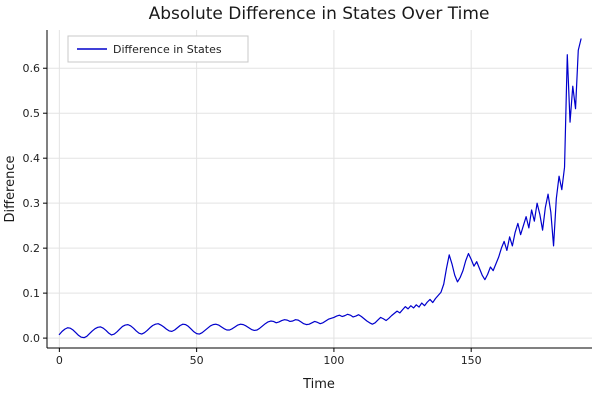  Describe the element at coordinates (59, 360) in the screenshot. I see `x-tick-label: 0` at that location.